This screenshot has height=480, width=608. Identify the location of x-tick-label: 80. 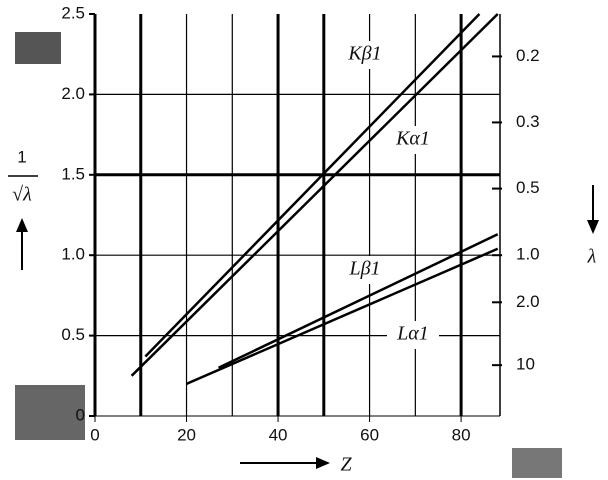
(461, 434).